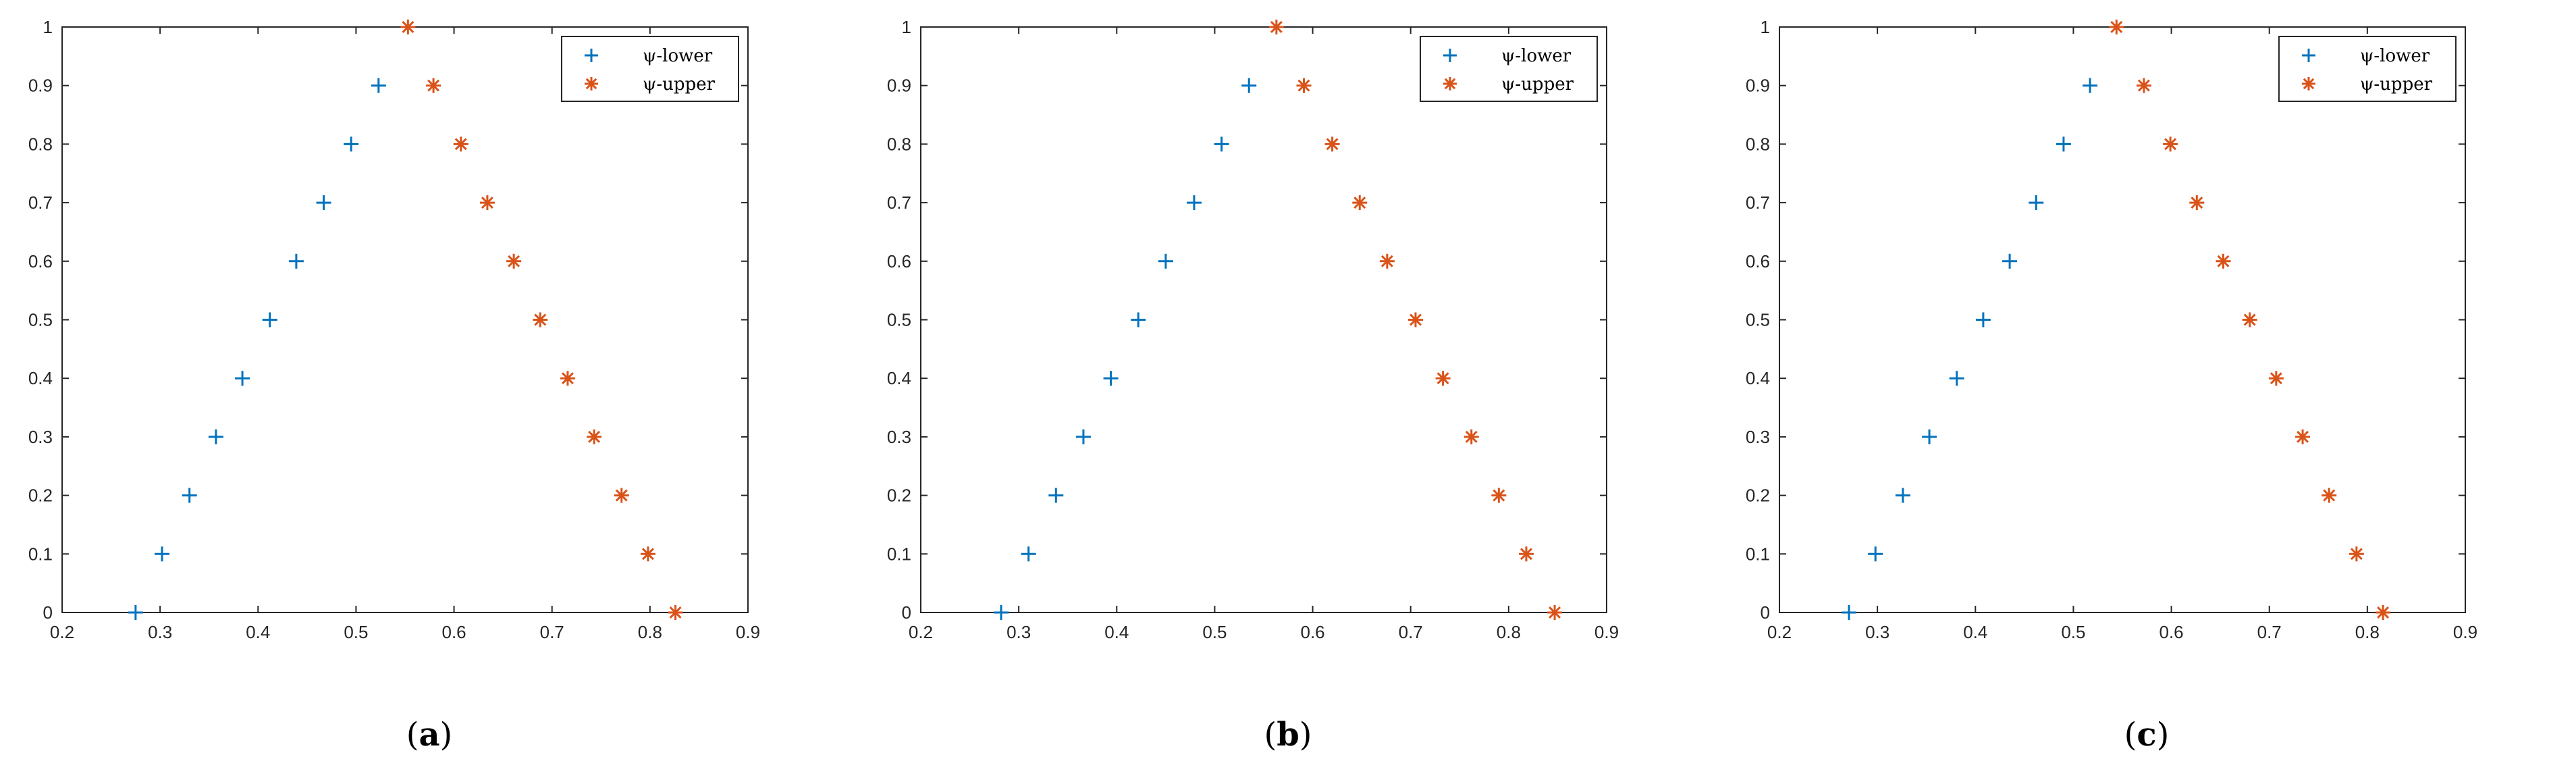 This screenshot has width=2576, height=782. I want to click on series-upper, so click(2250, 320).